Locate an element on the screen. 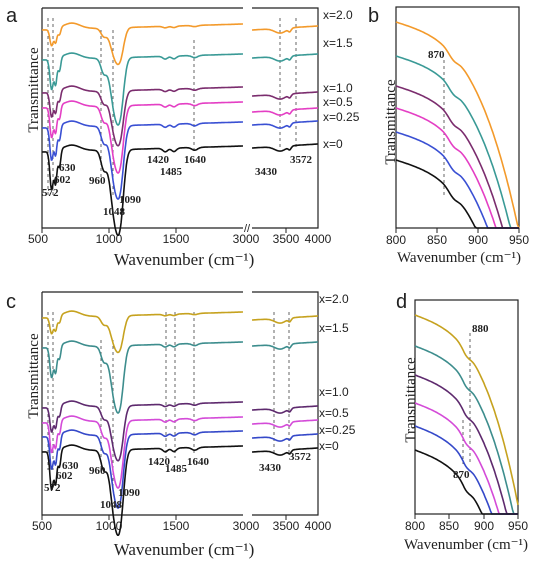 The width and height of the screenshot is (550, 565). panel-b-xtick: 800 is located at coordinates (396, 240).